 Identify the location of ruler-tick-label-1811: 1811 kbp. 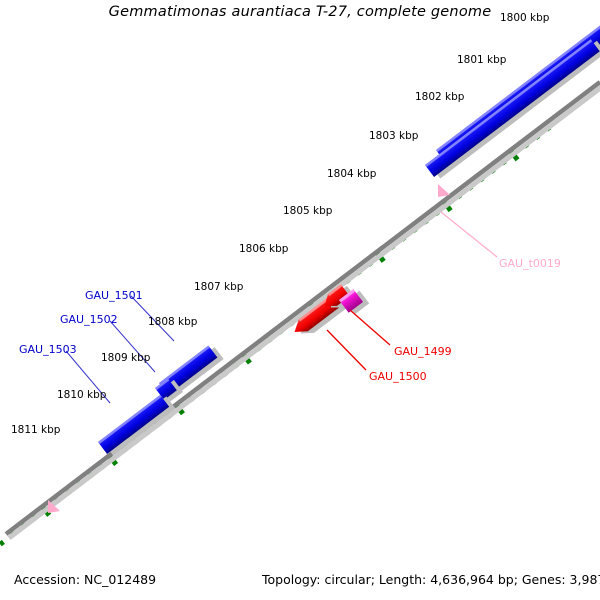
(36, 430).